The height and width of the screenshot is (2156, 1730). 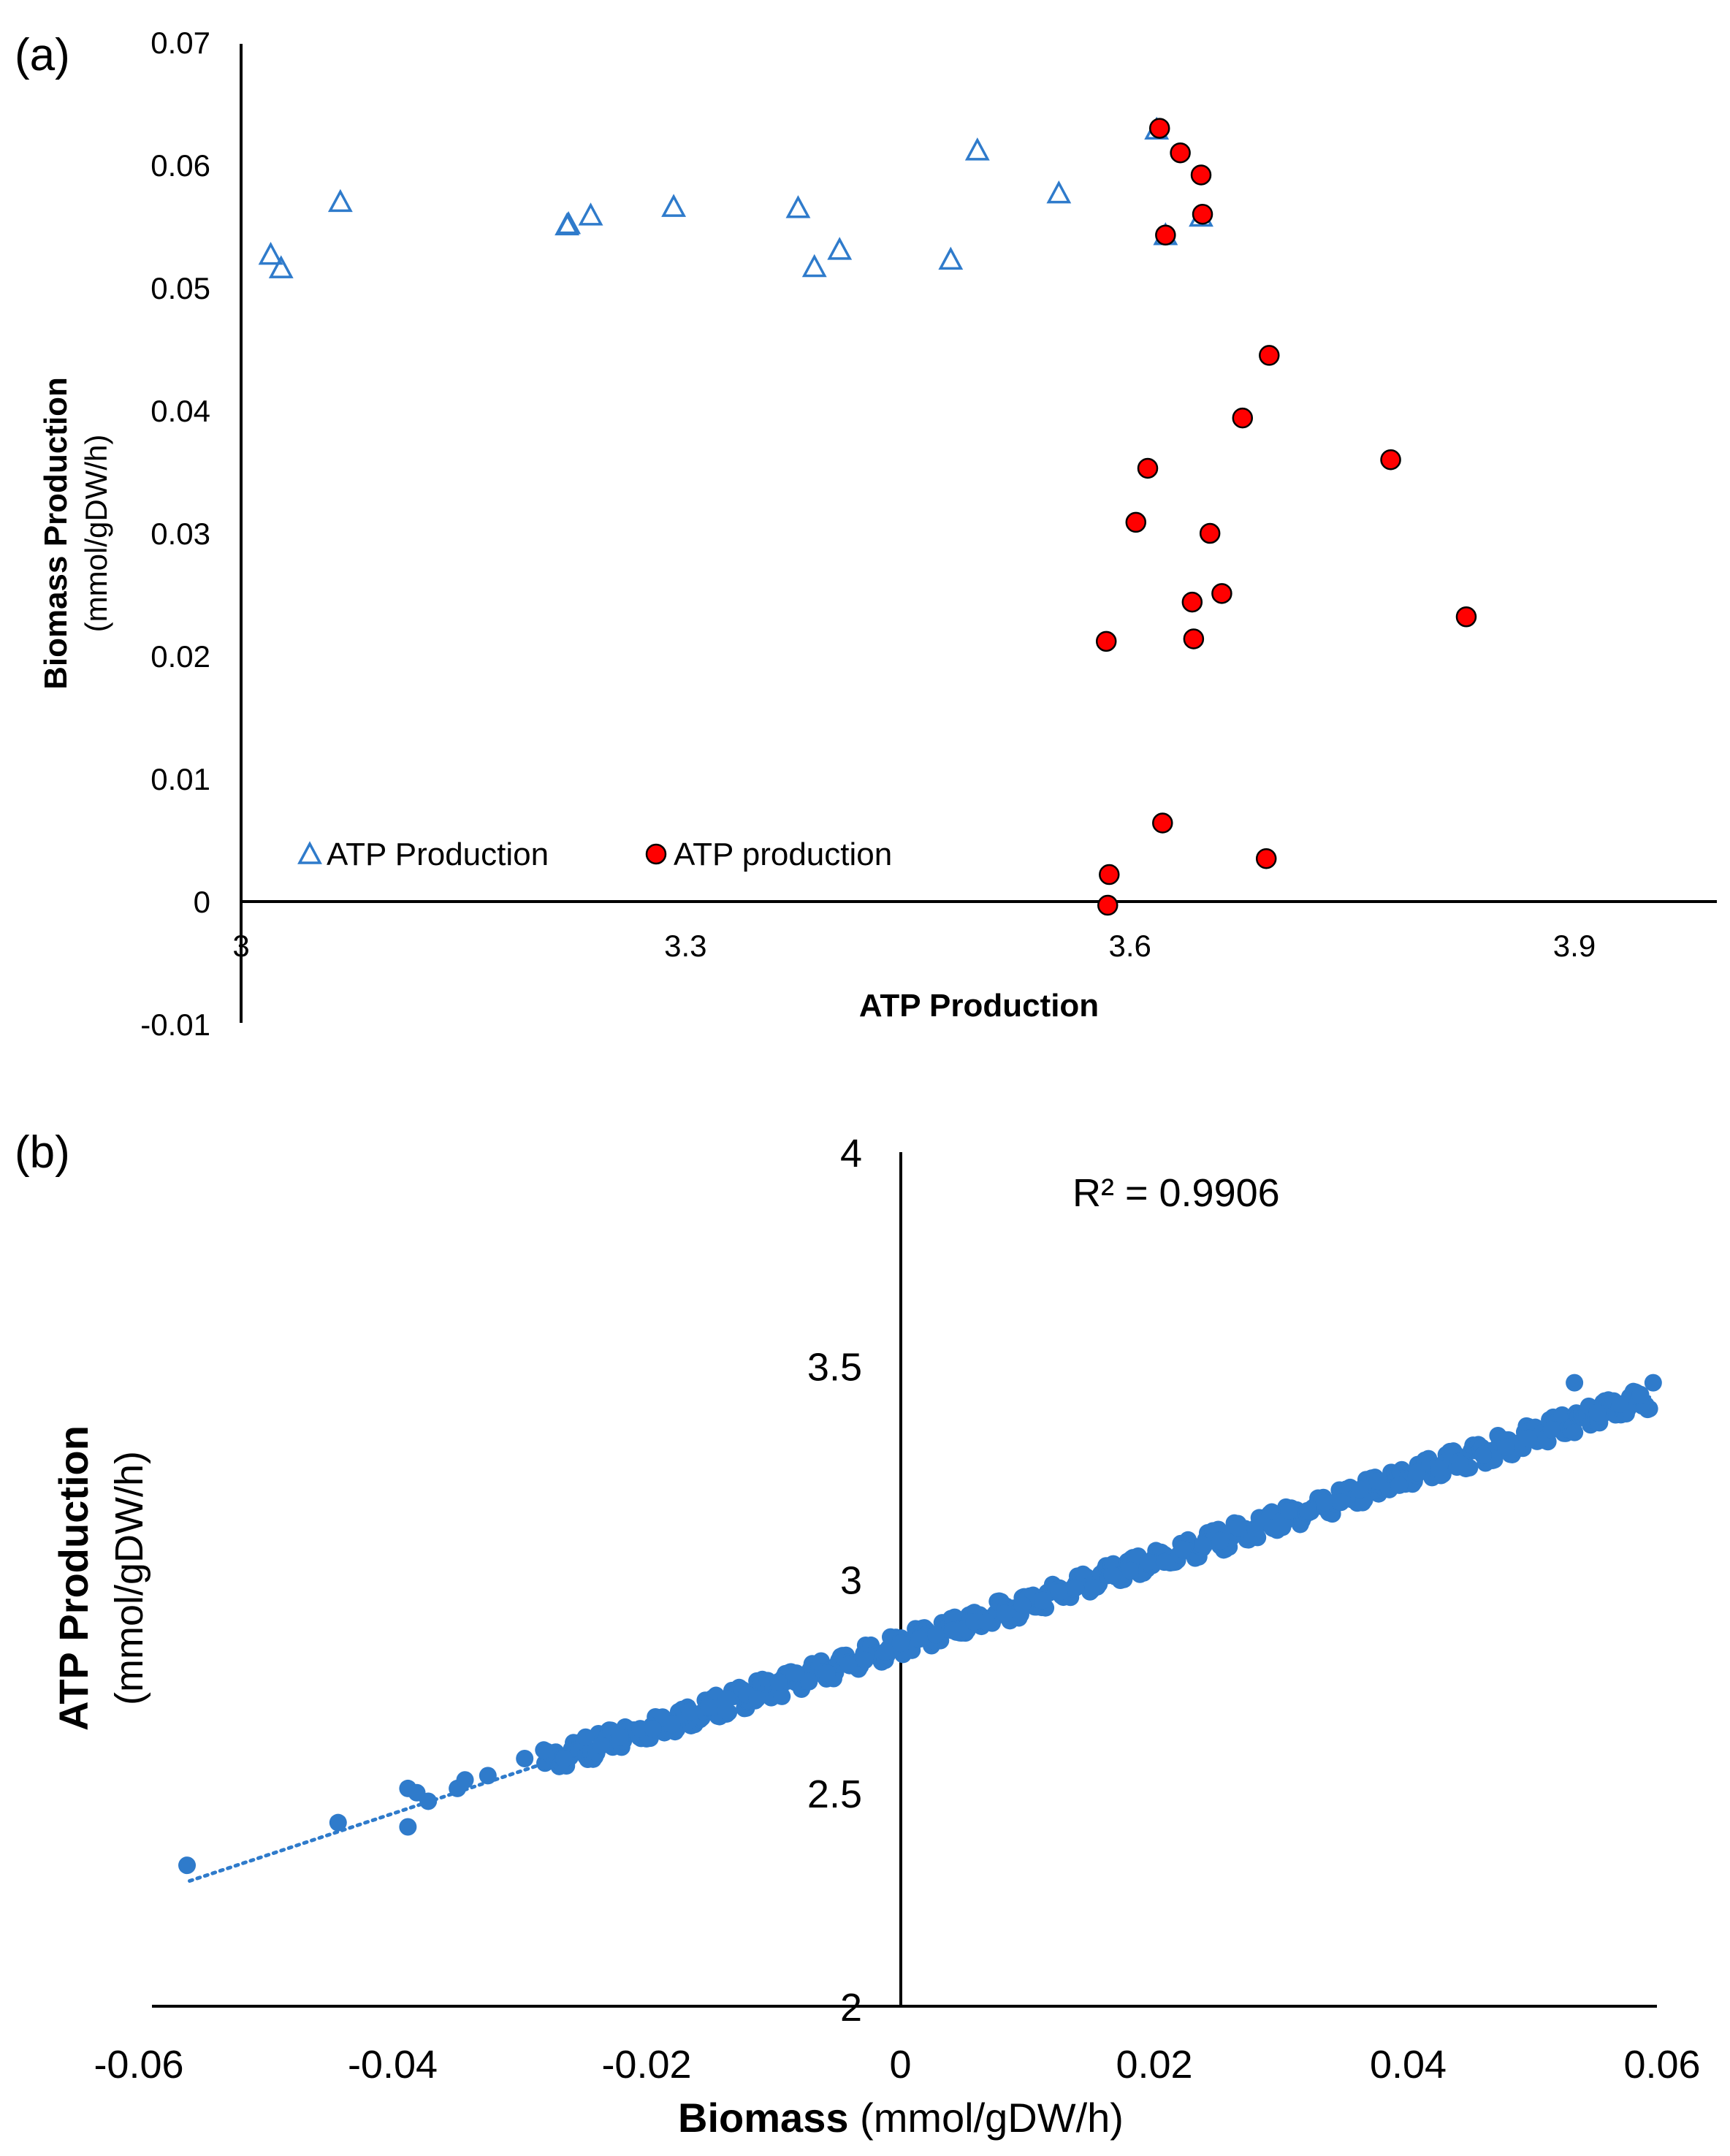 I want to click on legend-entry-circle: ATP production, so click(x=783, y=854).